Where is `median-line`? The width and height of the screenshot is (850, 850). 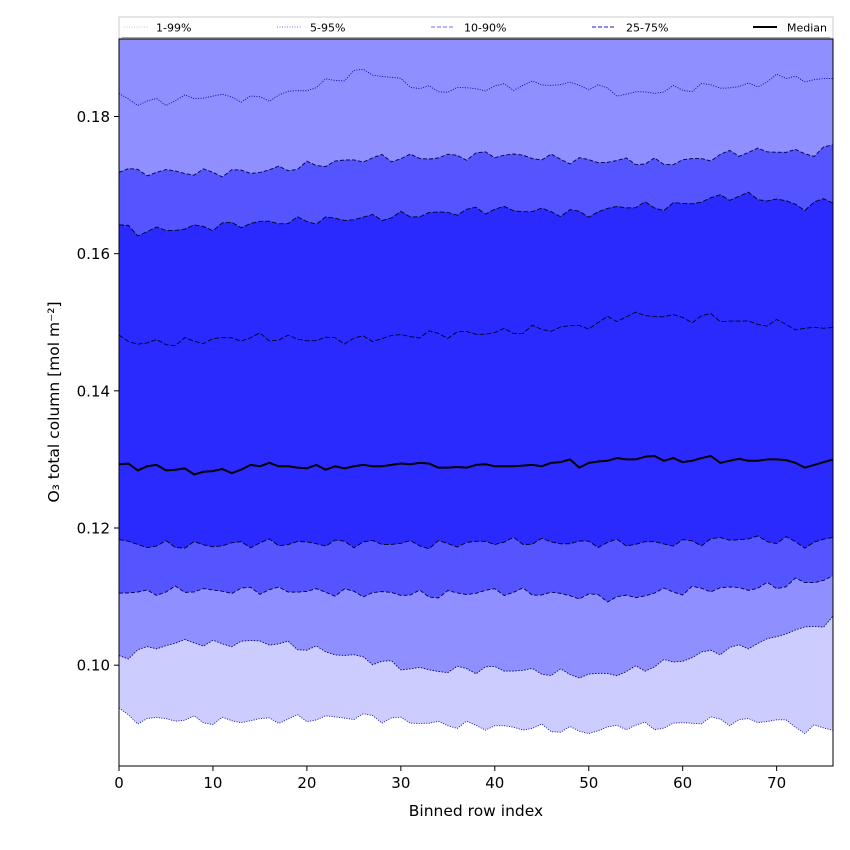 median-line is located at coordinates (476, 465).